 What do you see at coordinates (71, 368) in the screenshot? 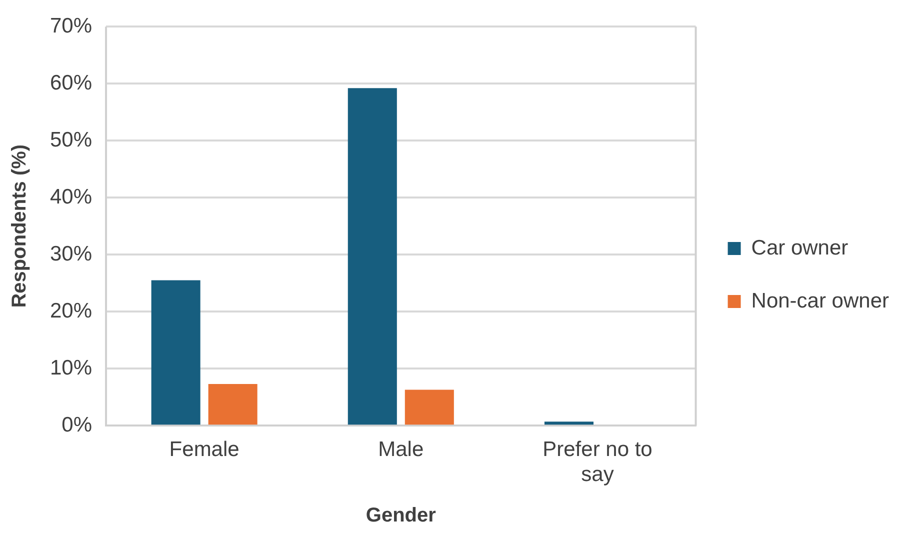
I see `y-tick-label: 10%` at bounding box center [71, 368].